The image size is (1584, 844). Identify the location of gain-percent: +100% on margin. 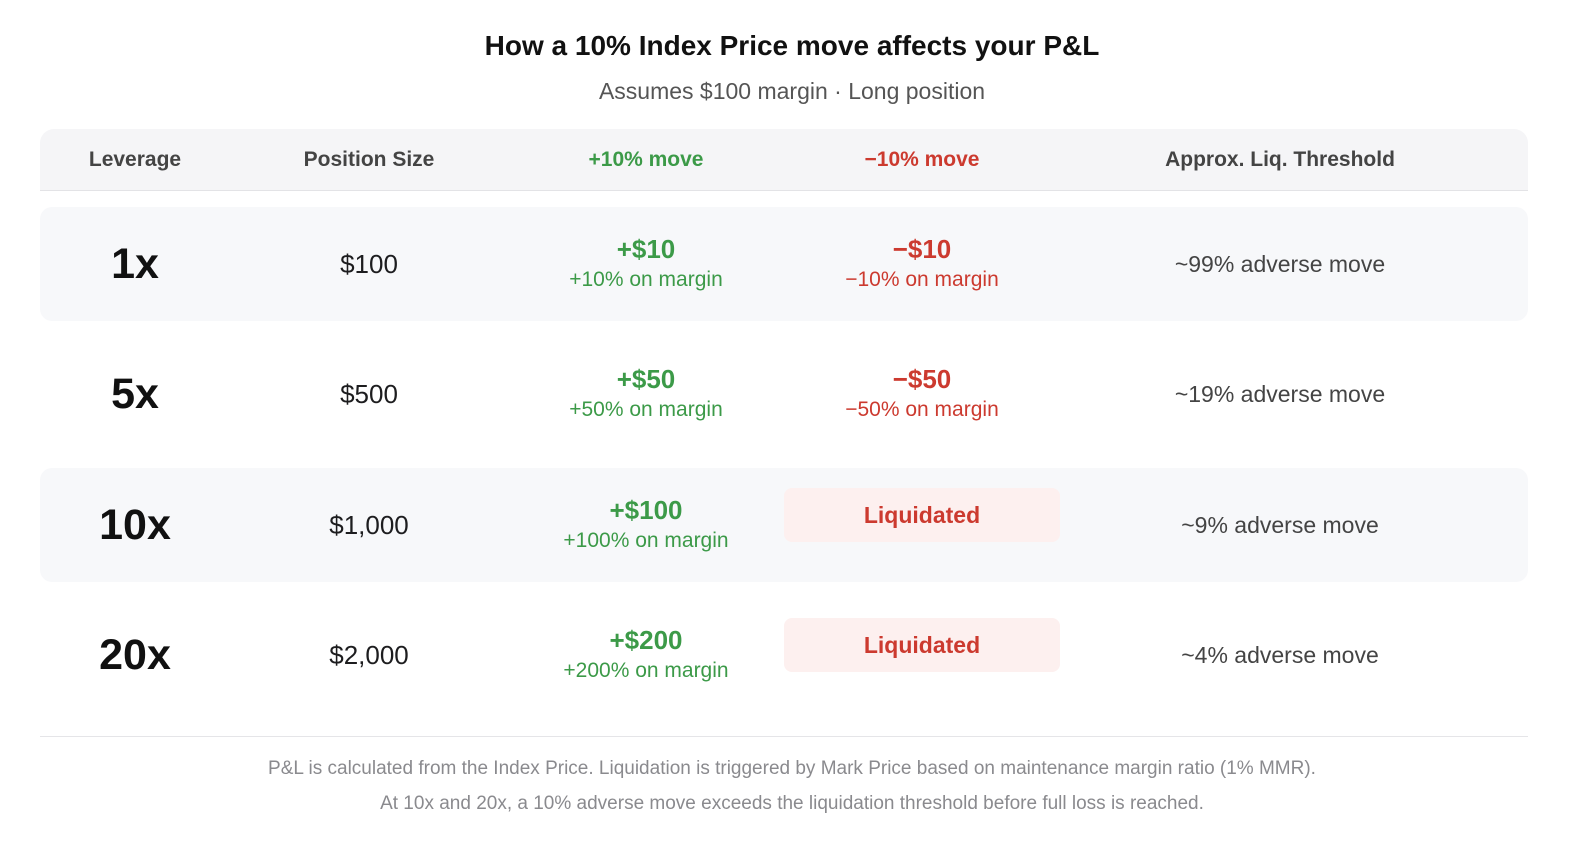
(646, 540).